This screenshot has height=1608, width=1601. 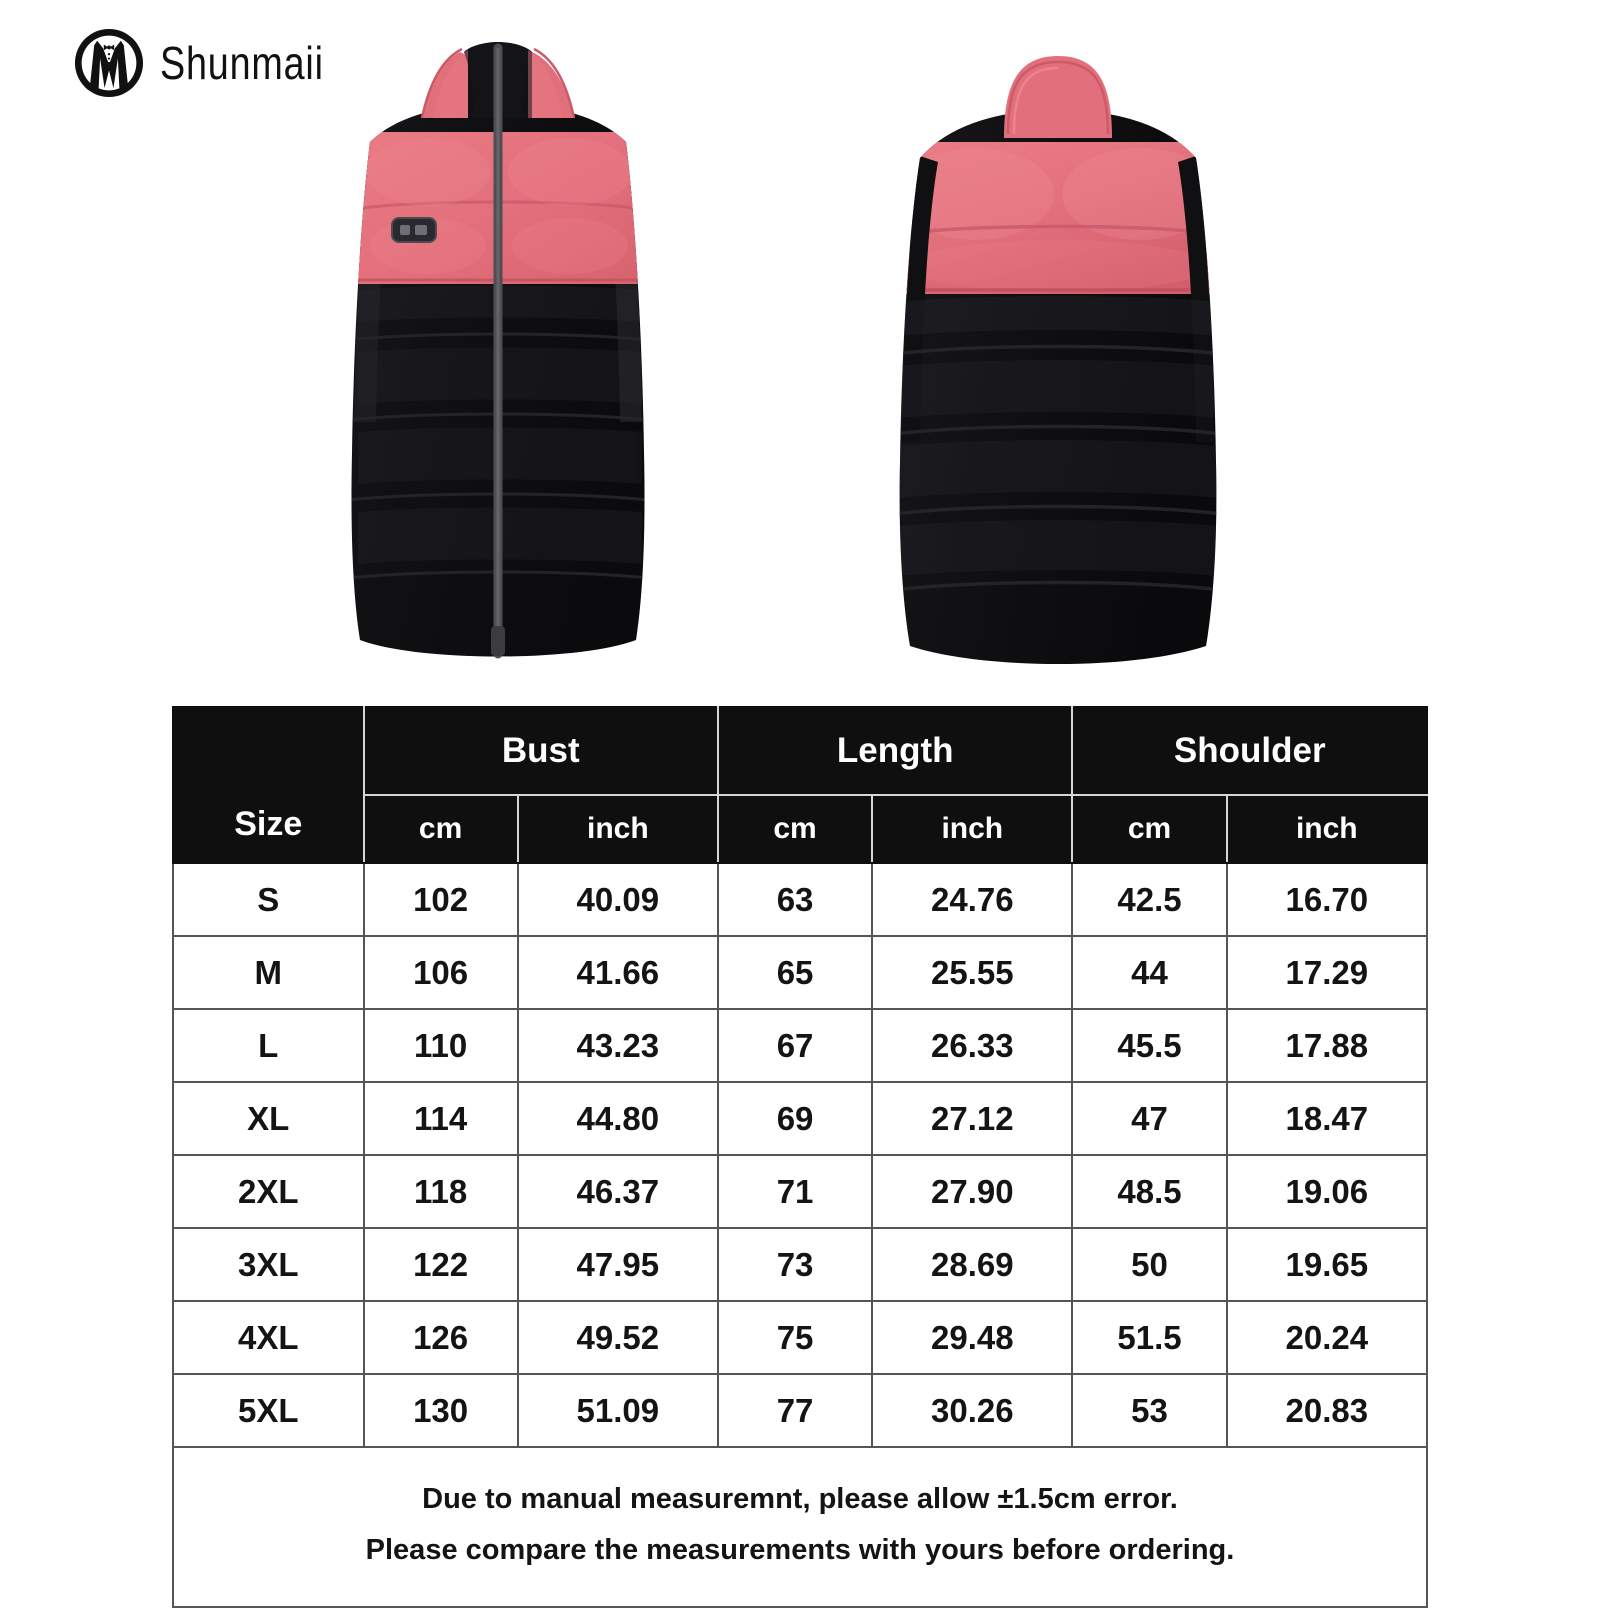 I want to click on cell-length-inch: 27.12, so click(x=972, y=1118).